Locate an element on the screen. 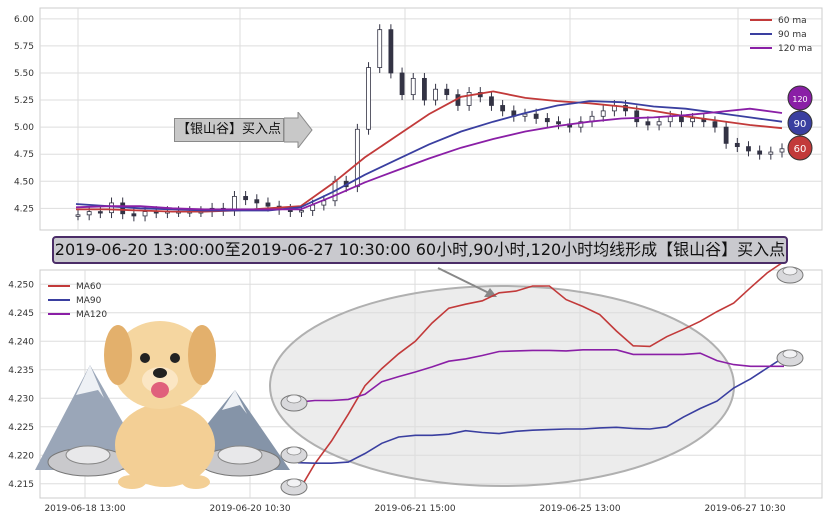 The image size is (827, 520). ma-badge-label: 60 is located at coordinates (800, 149).